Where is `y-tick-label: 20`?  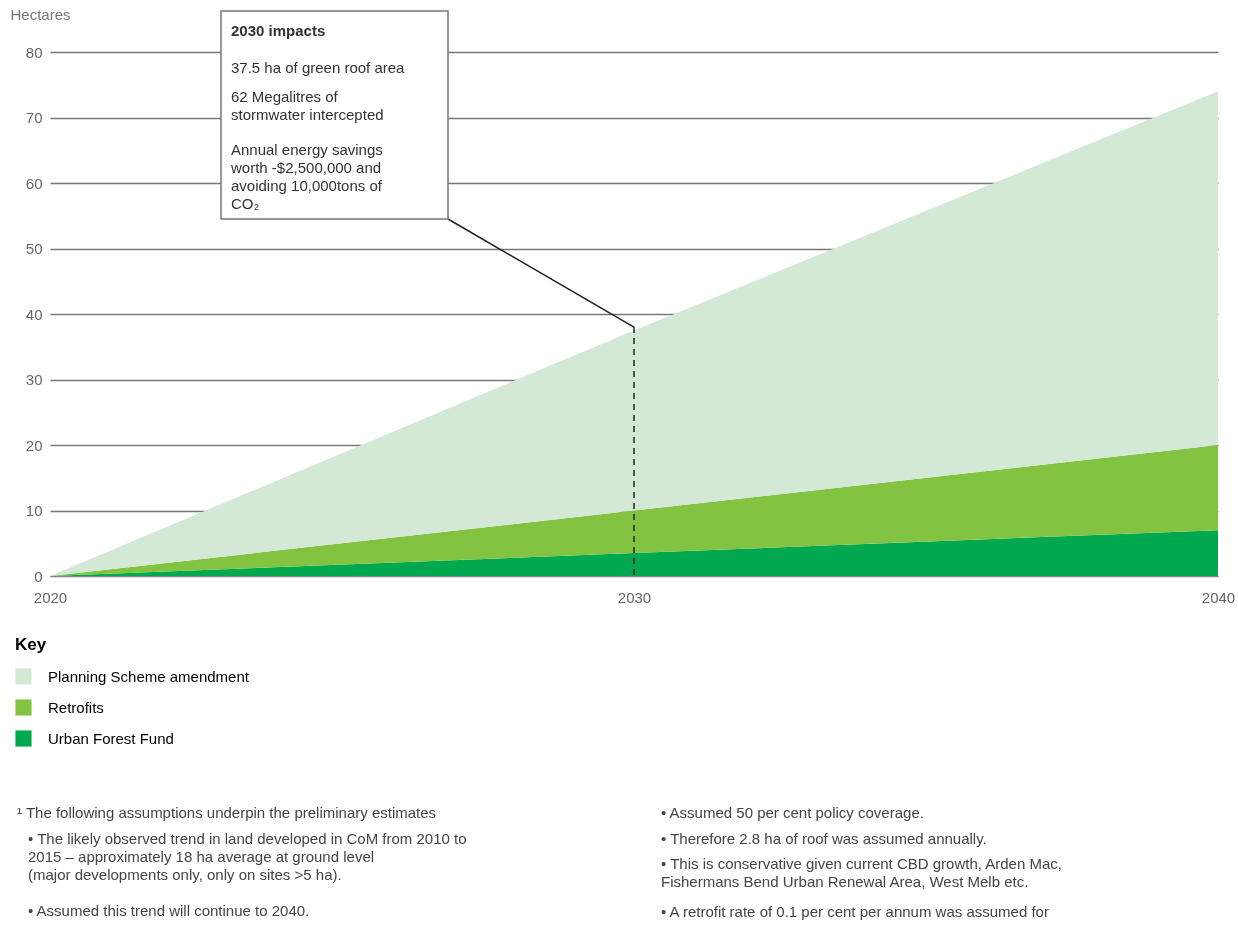
y-tick-label: 20 is located at coordinates (34, 445).